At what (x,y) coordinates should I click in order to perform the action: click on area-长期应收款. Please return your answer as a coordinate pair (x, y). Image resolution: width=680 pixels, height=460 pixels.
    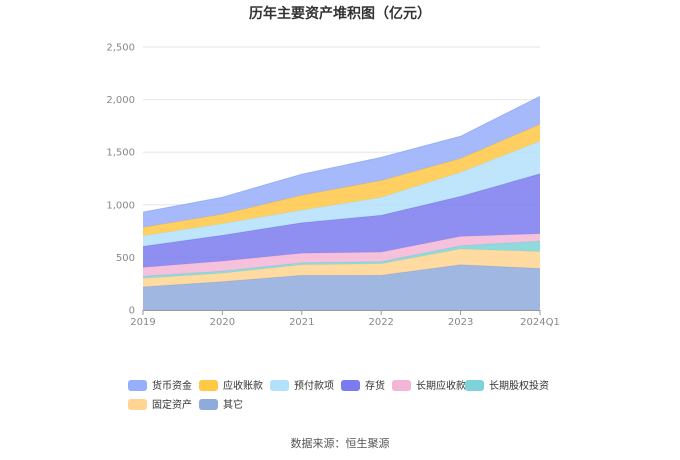
    Looking at the image, I should click on (341, 255).